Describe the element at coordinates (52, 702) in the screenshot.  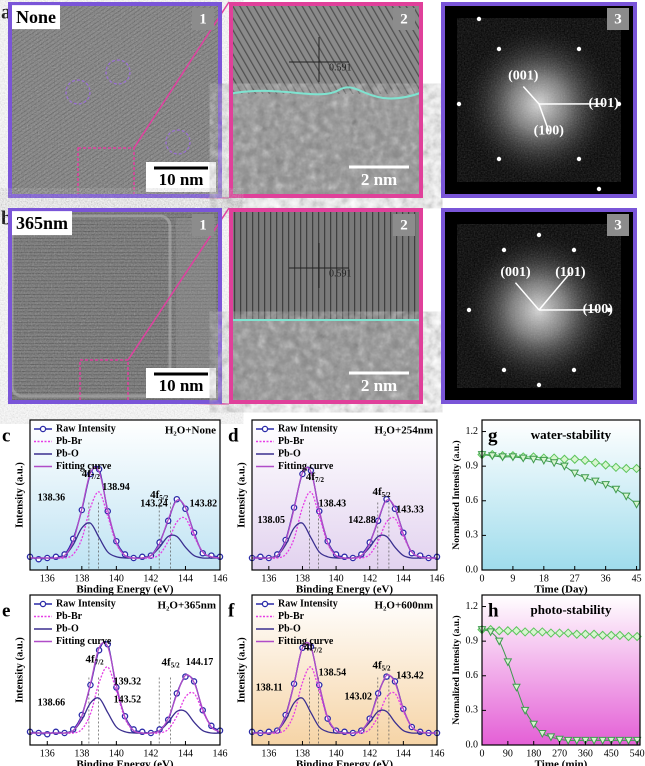
I see `energy-label: 138.66` at that location.